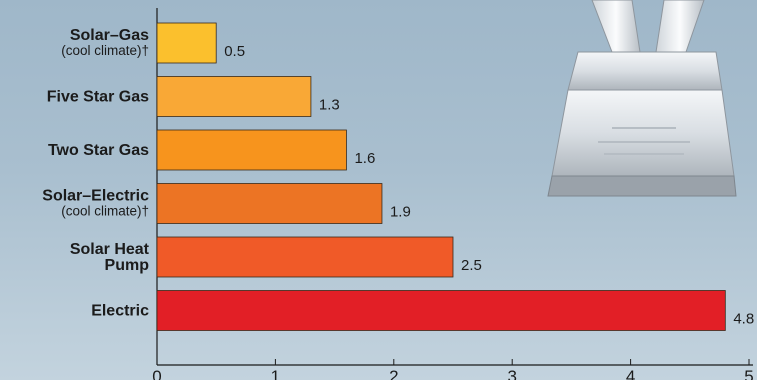 The height and width of the screenshot is (380, 757). Describe the element at coordinates (234, 51) in the screenshot. I see `value-label: 0.5` at that location.